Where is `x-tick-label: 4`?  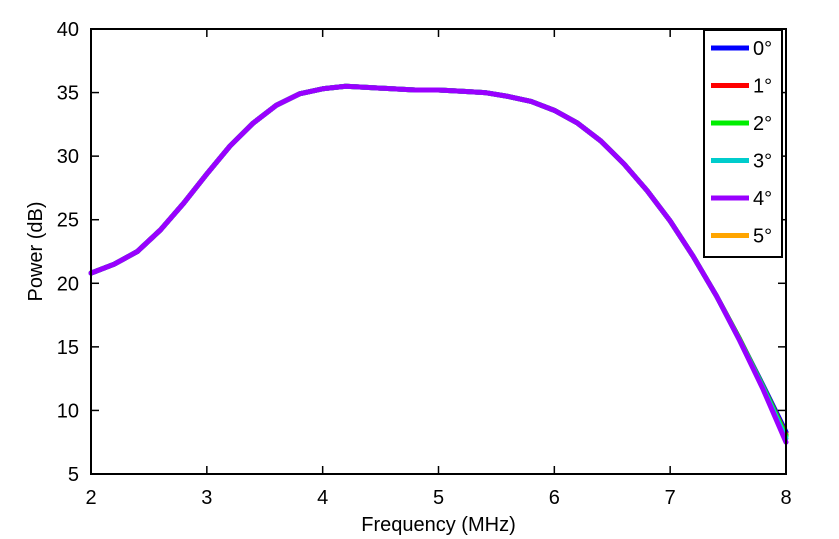 x-tick-label: 4 is located at coordinates (322, 498).